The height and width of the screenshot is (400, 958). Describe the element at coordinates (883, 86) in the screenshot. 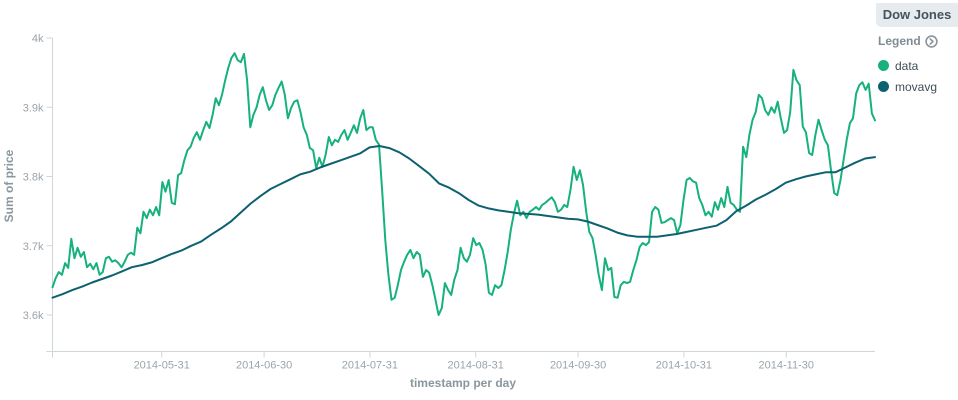

I see `legend-dot-movavg` at that location.